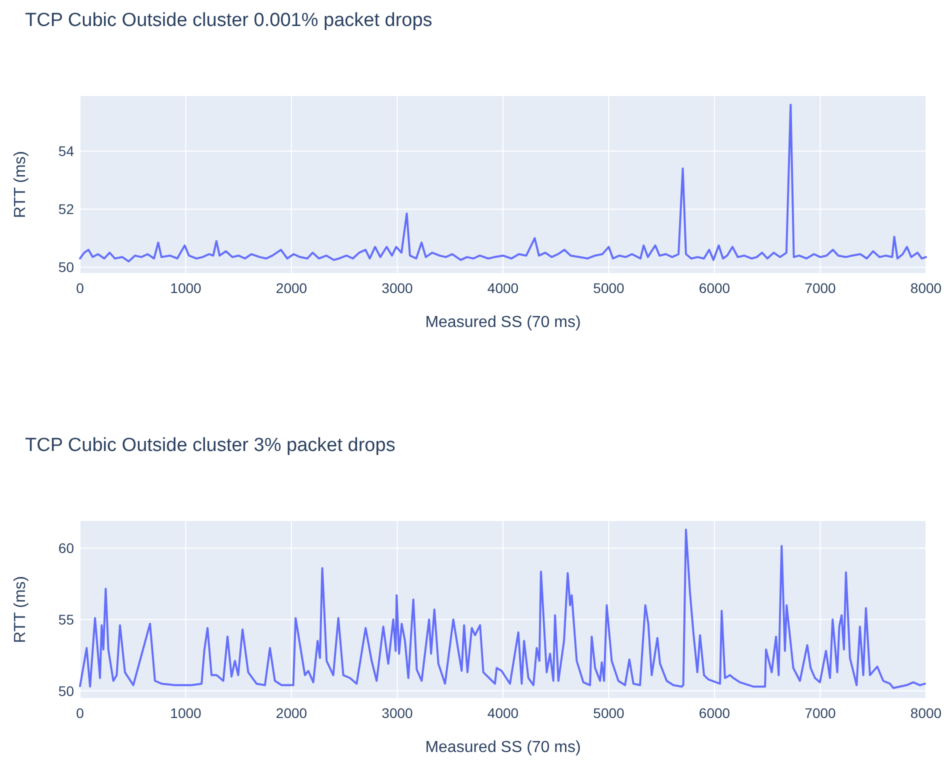 The height and width of the screenshot is (762, 948). I want to click on chart-title: TCP Cubic Outside cluster 3% packet drops, so click(210, 445).